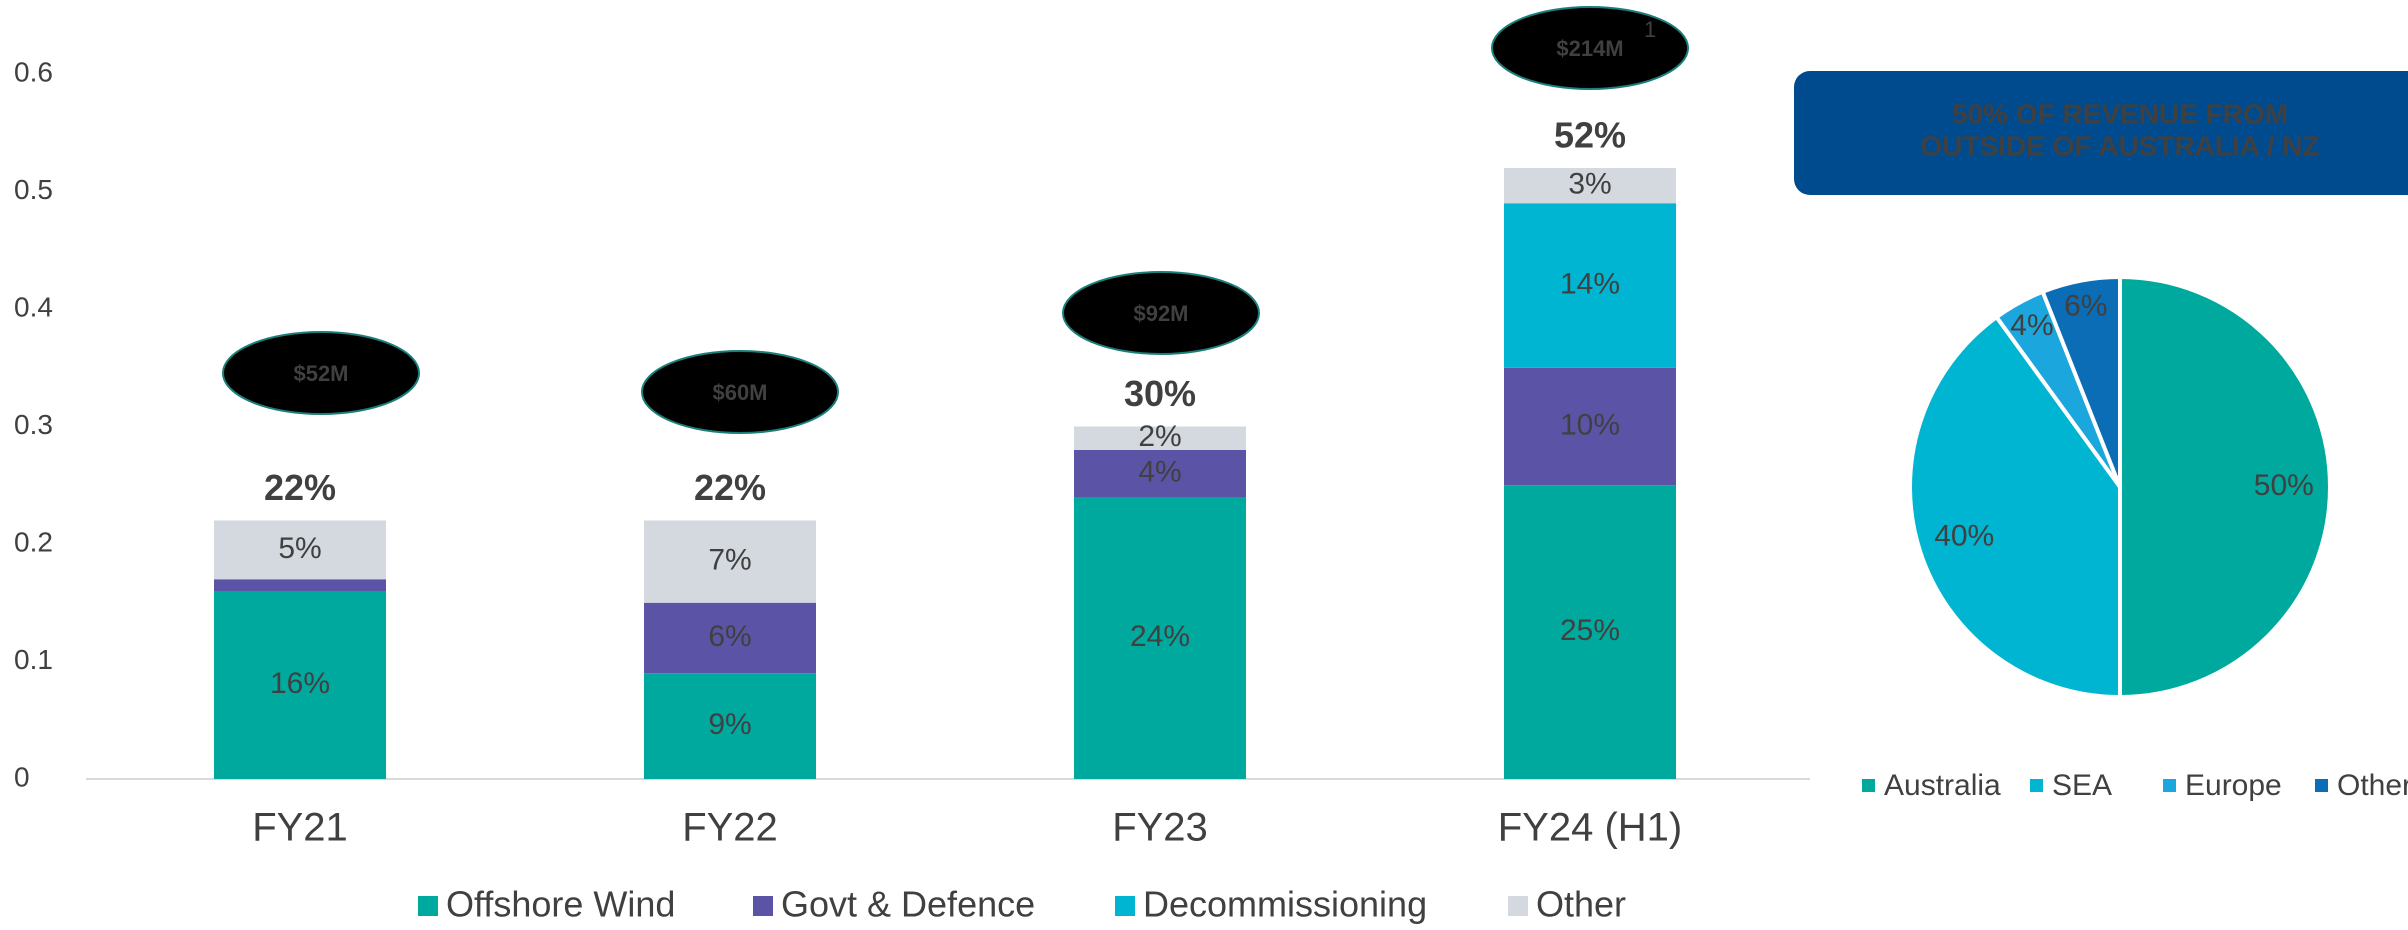  I want to click on slice-label: 40%, so click(1964, 536).